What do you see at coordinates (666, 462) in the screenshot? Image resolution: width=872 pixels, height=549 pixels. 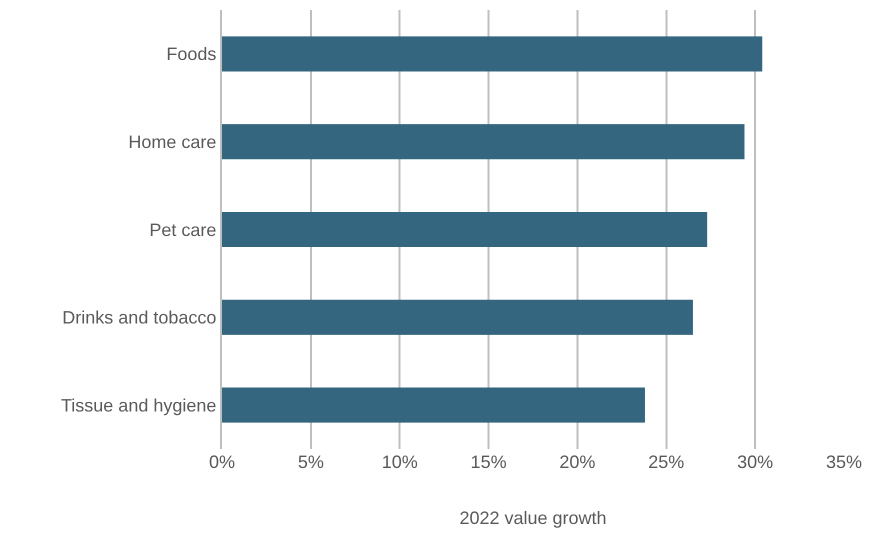 I see `x-tick-label: 25%` at bounding box center [666, 462].